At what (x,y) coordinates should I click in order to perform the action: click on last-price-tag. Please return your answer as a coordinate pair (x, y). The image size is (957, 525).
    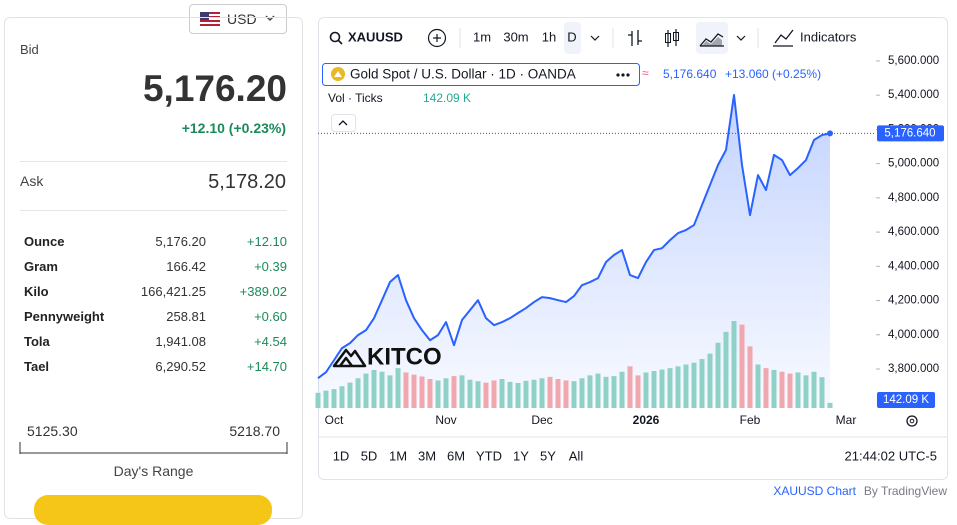
    Looking at the image, I should click on (910, 133).